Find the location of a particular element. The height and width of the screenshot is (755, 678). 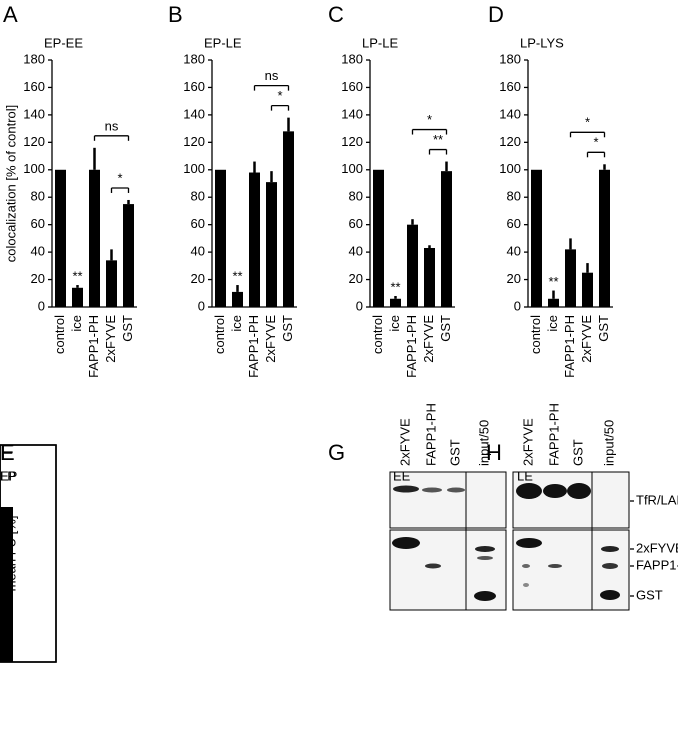

panel-title: LP-LYS is located at coordinates (542, 42).